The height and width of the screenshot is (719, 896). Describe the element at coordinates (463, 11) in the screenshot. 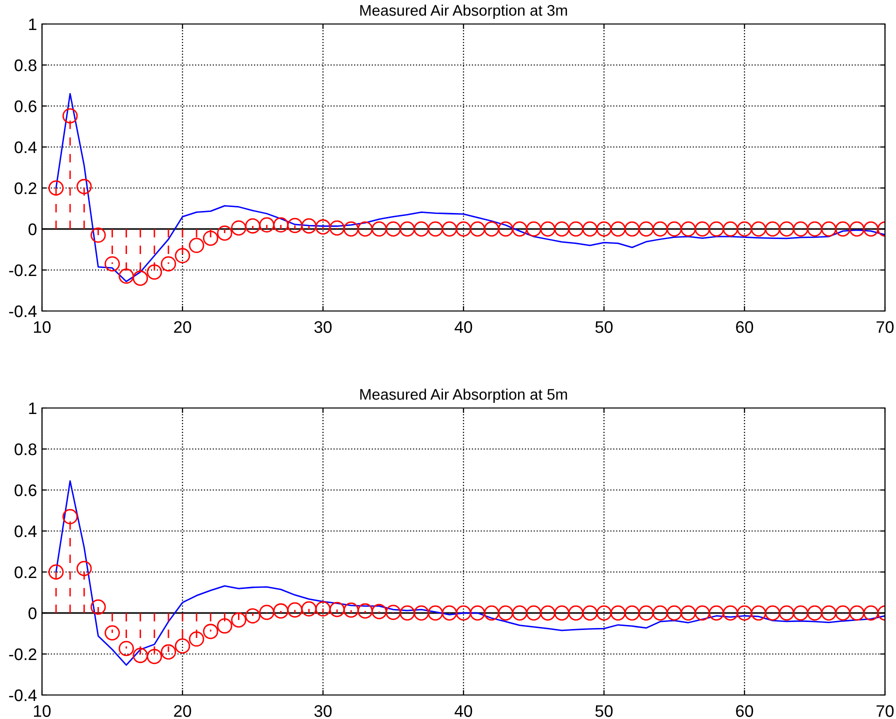

I see `chart-title: Measured Air Absorption at 3m` at that location.